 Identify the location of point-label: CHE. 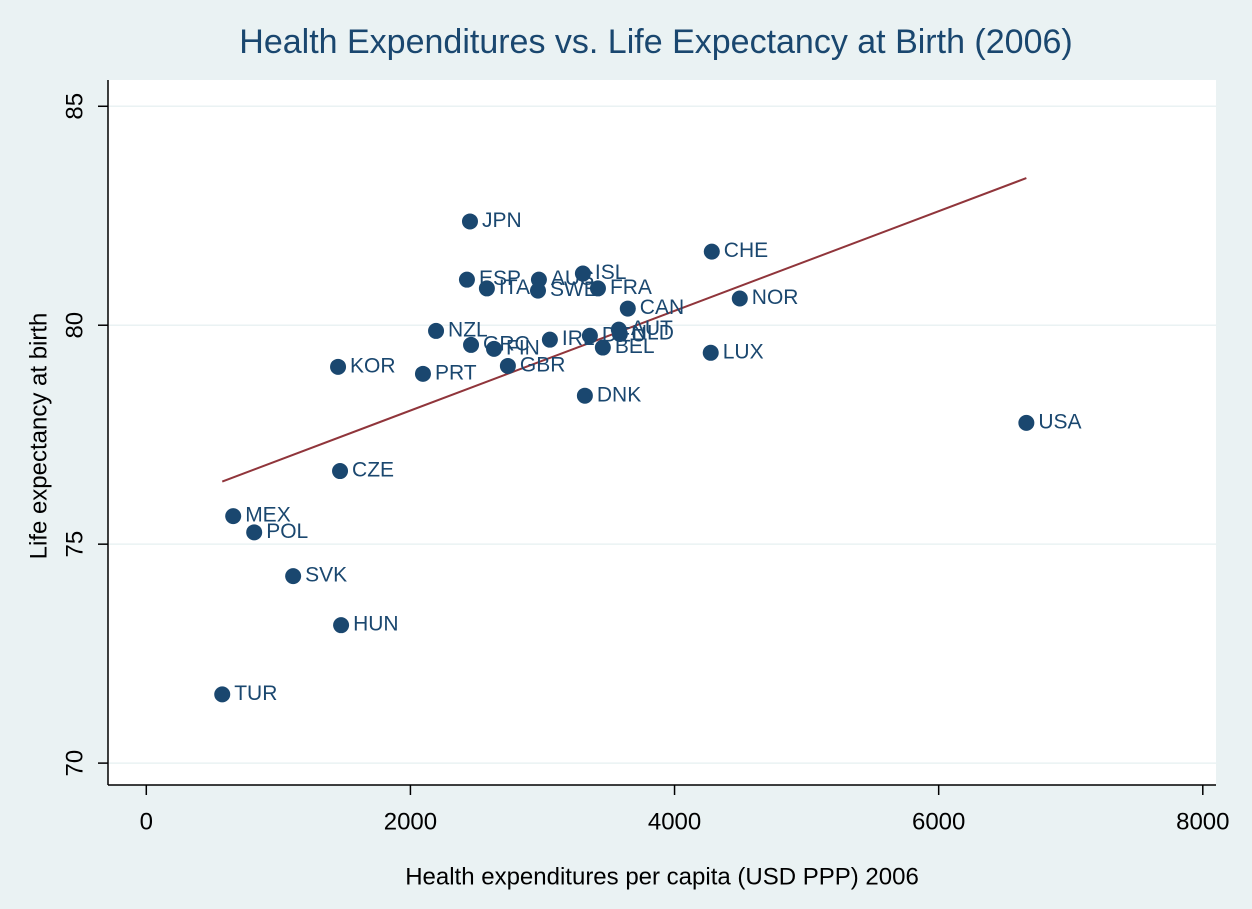
(746, 250).